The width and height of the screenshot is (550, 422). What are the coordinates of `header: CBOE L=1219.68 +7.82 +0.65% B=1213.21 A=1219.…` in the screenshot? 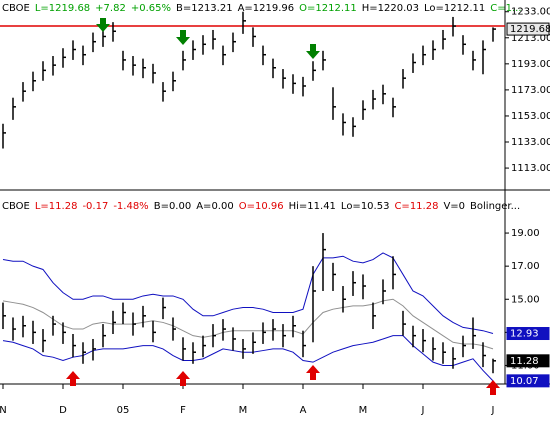 It's located at (262, 8).